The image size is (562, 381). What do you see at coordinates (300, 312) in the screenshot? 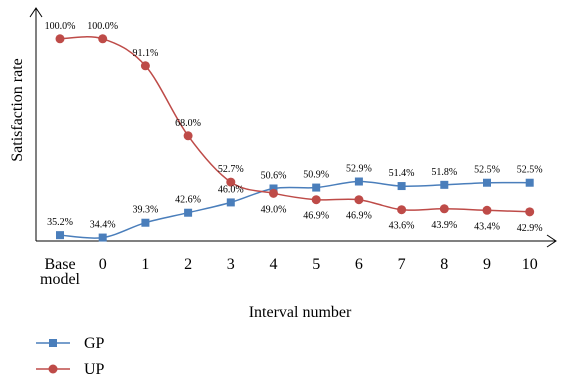
I see `x-axis-title: Interval number` at bounding box center [300, 312].